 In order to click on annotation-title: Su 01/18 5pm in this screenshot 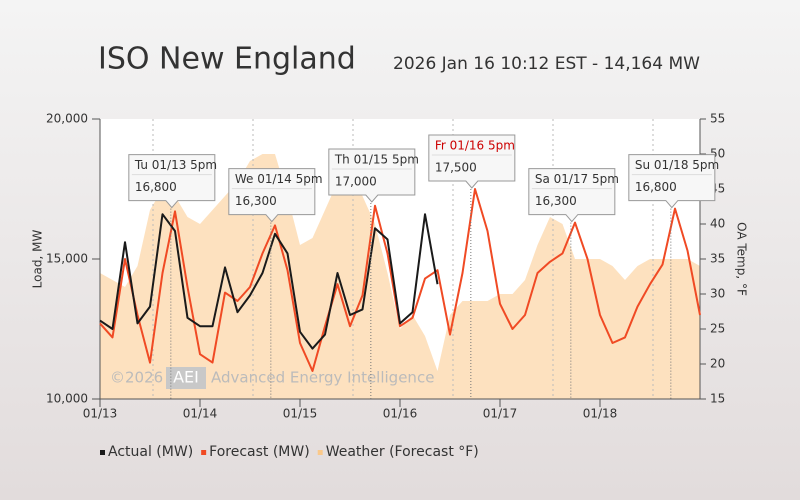, I will do `click(677, 165)`.